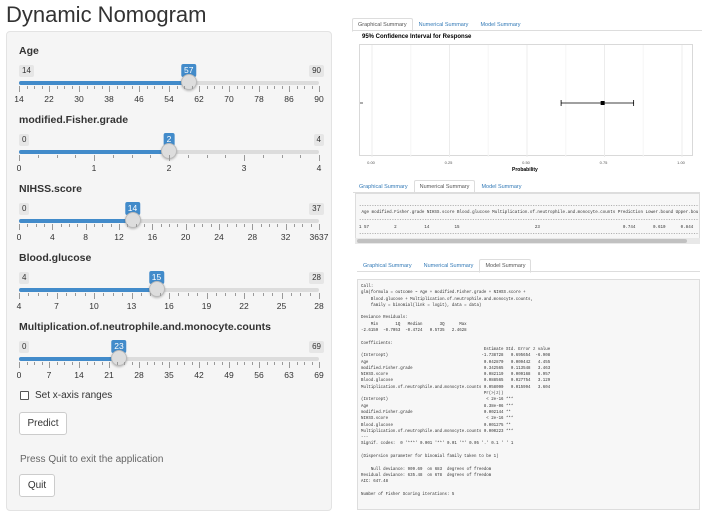 The width and height of the screenshot is (709, 516). Describe the element at coordinates (169, 139) in the screenshot. I see `slider-value-bubble: 2` at that location.